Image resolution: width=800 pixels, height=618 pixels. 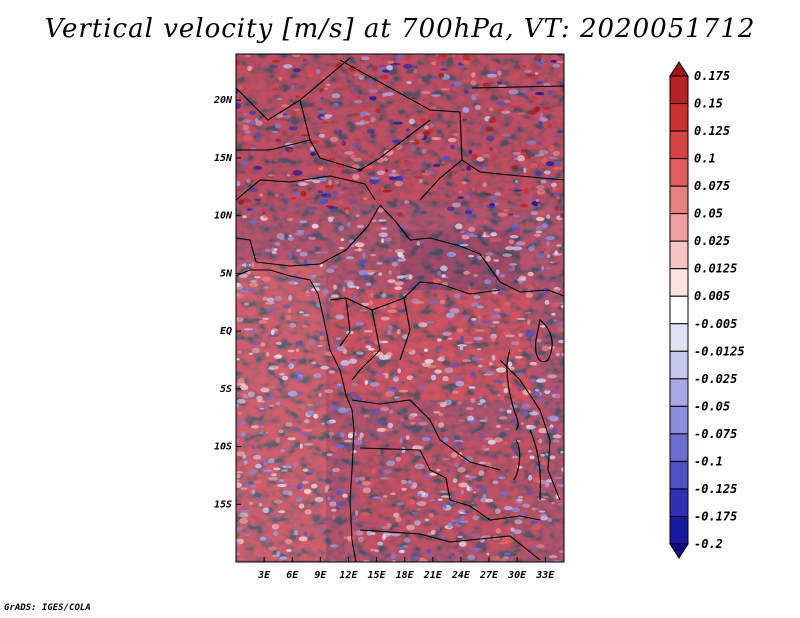 I want to click on colorbar-label: -0.05, so click(x=712, y=406).